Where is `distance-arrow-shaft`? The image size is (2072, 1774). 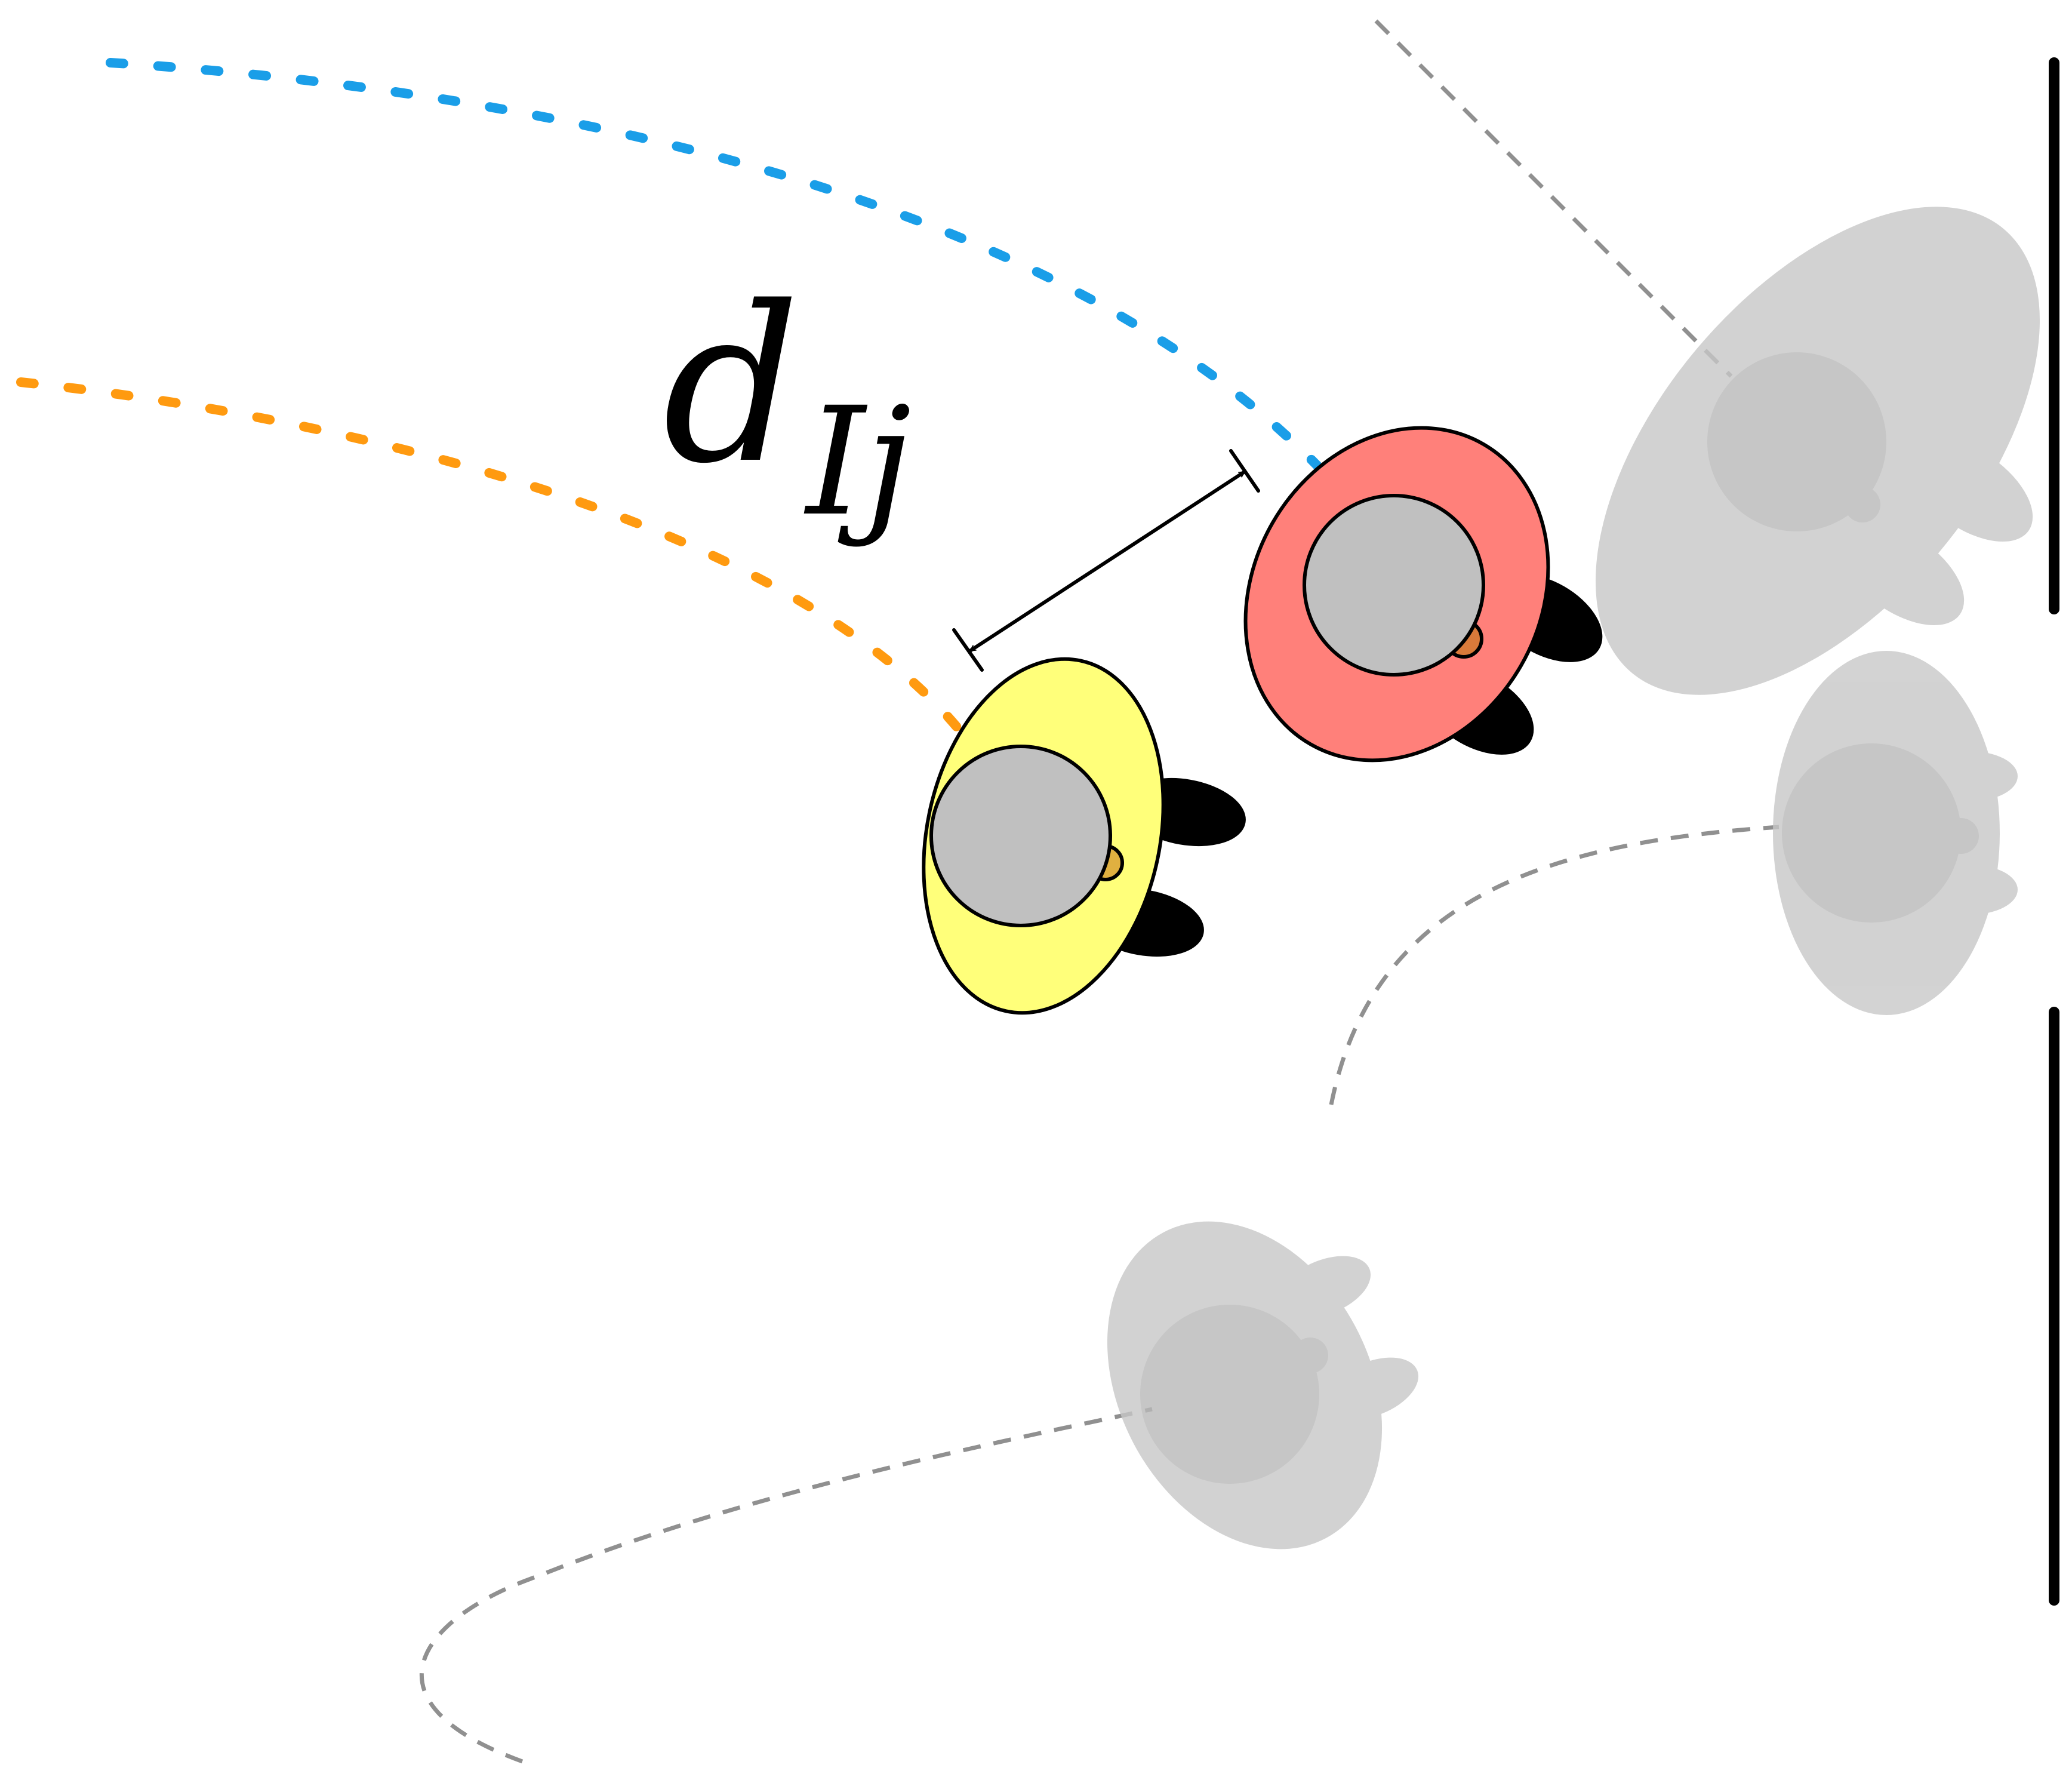
distance-arrow-shaft is located at coordinates (1107, 561).